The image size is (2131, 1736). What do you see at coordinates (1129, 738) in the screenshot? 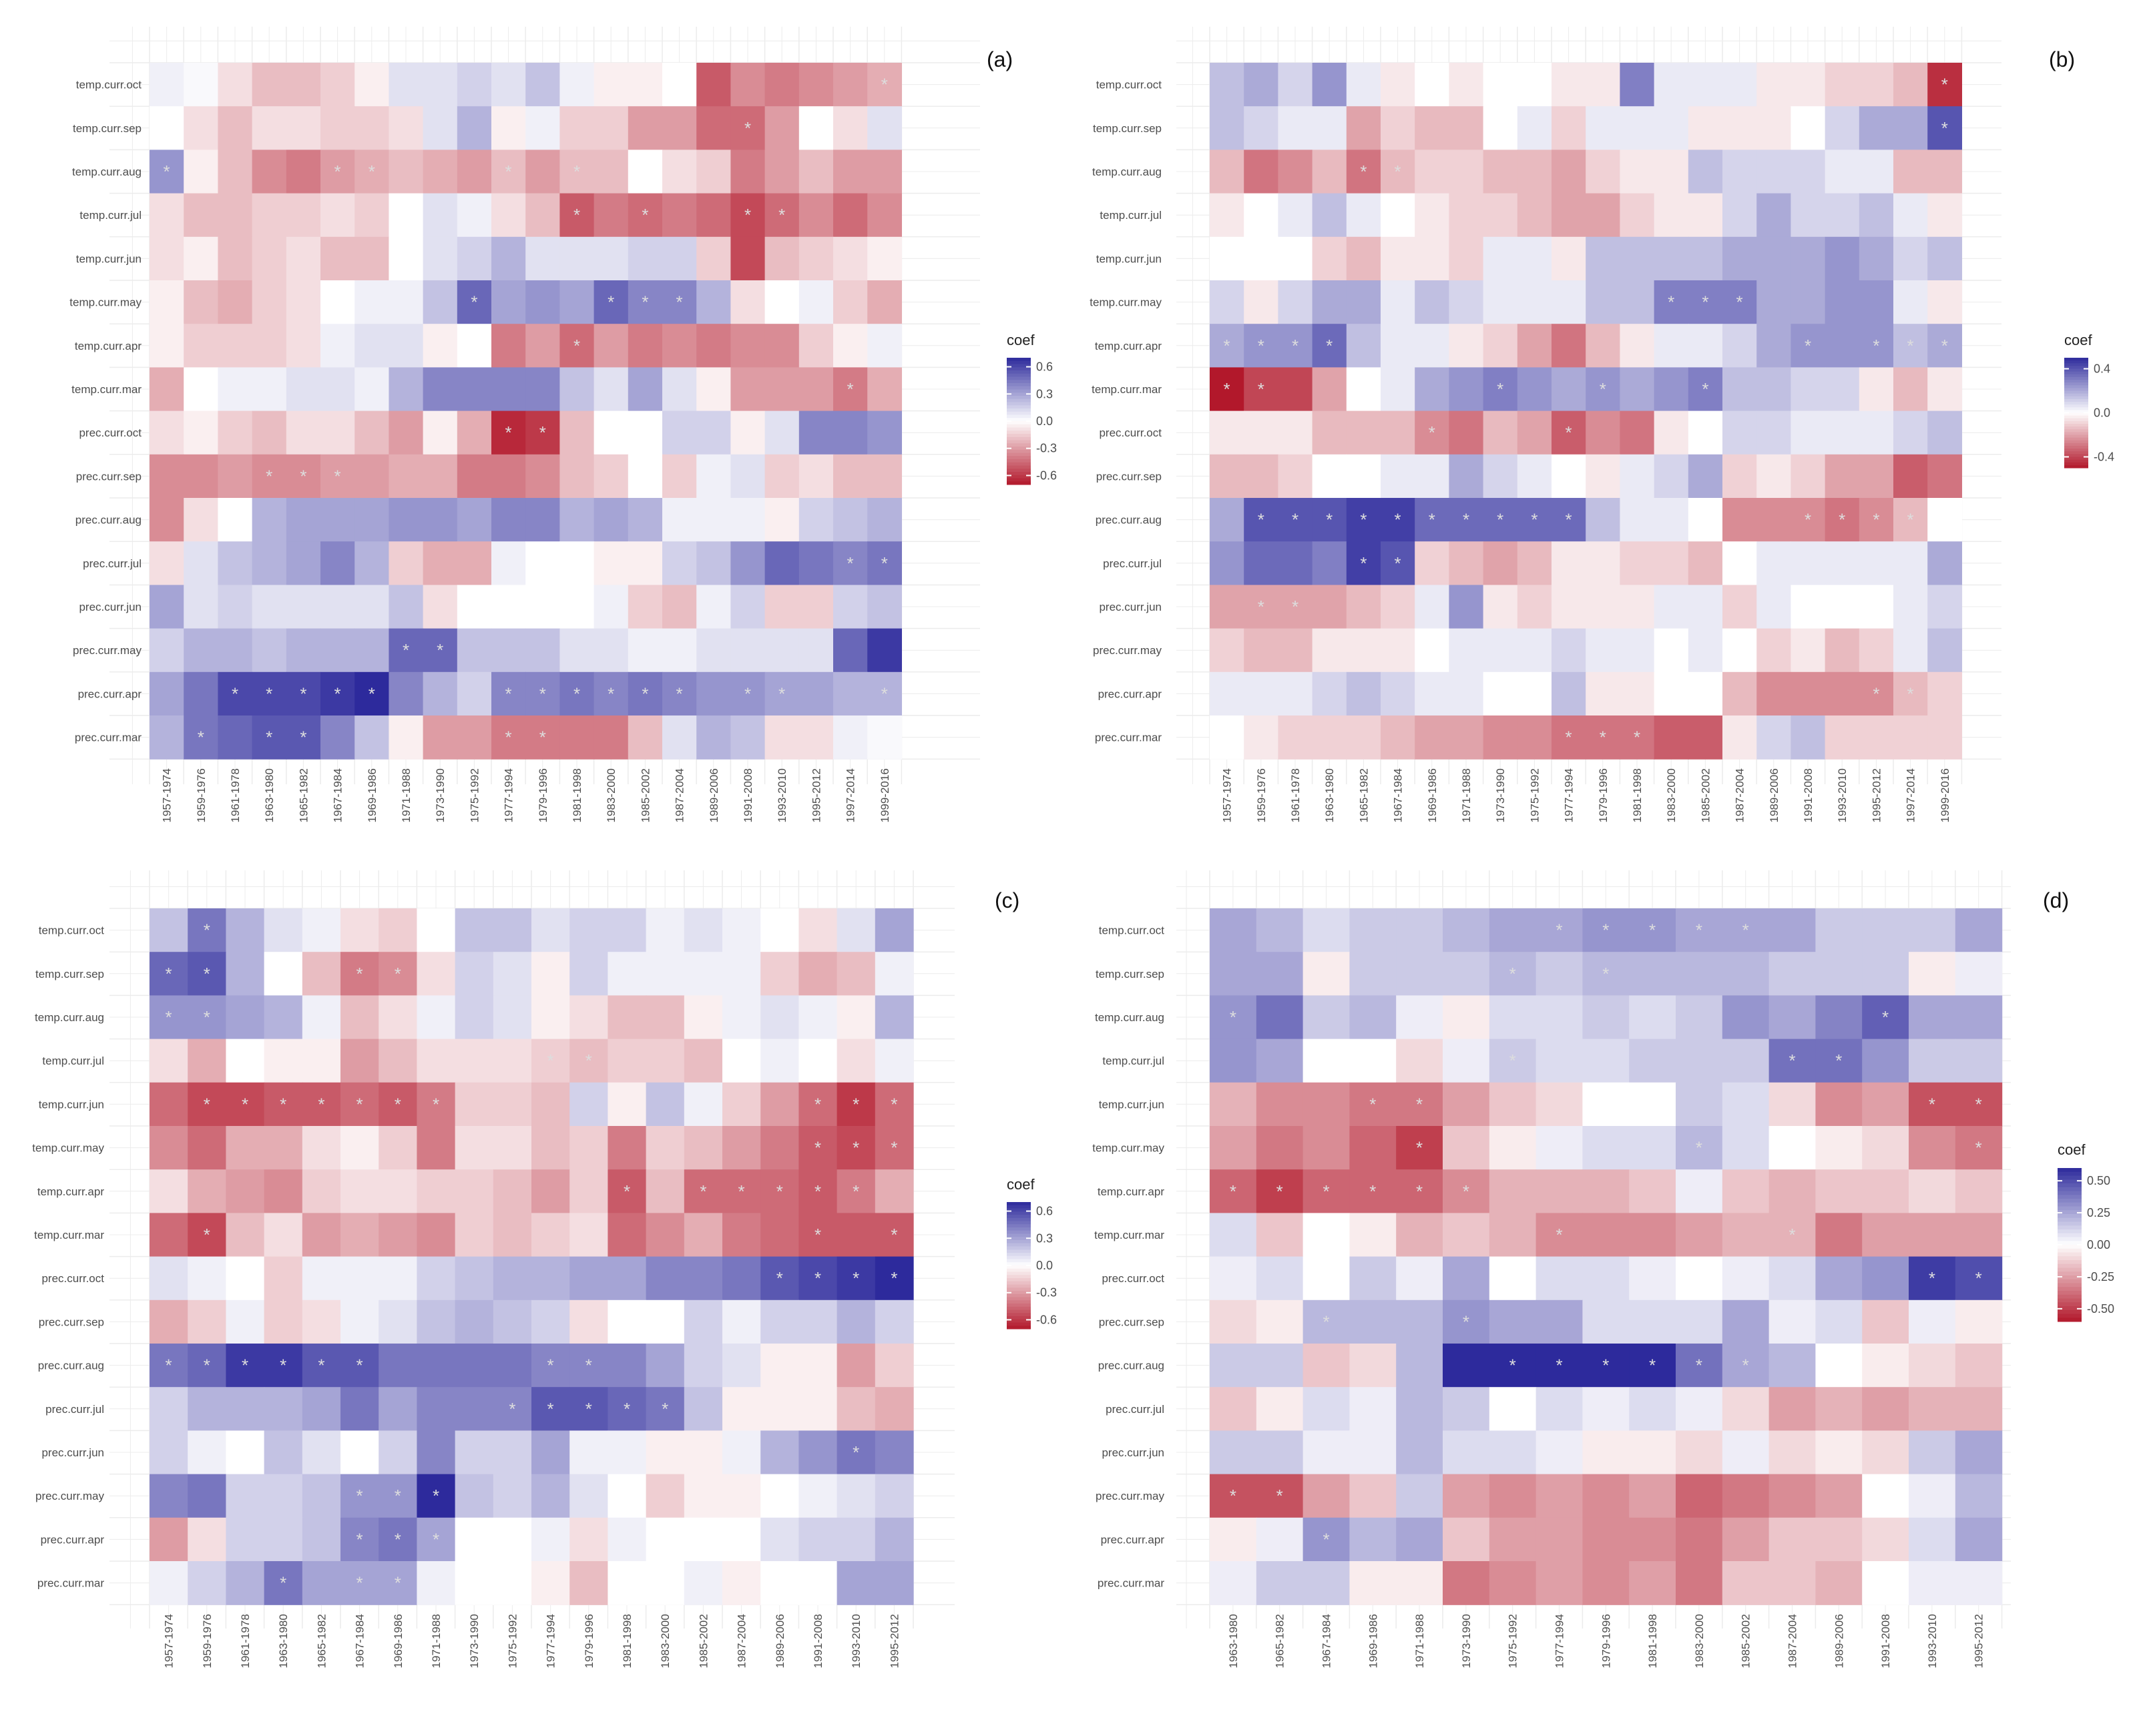
I see `row-label: prec.curr.mar` at bounding box center [1129, 738].